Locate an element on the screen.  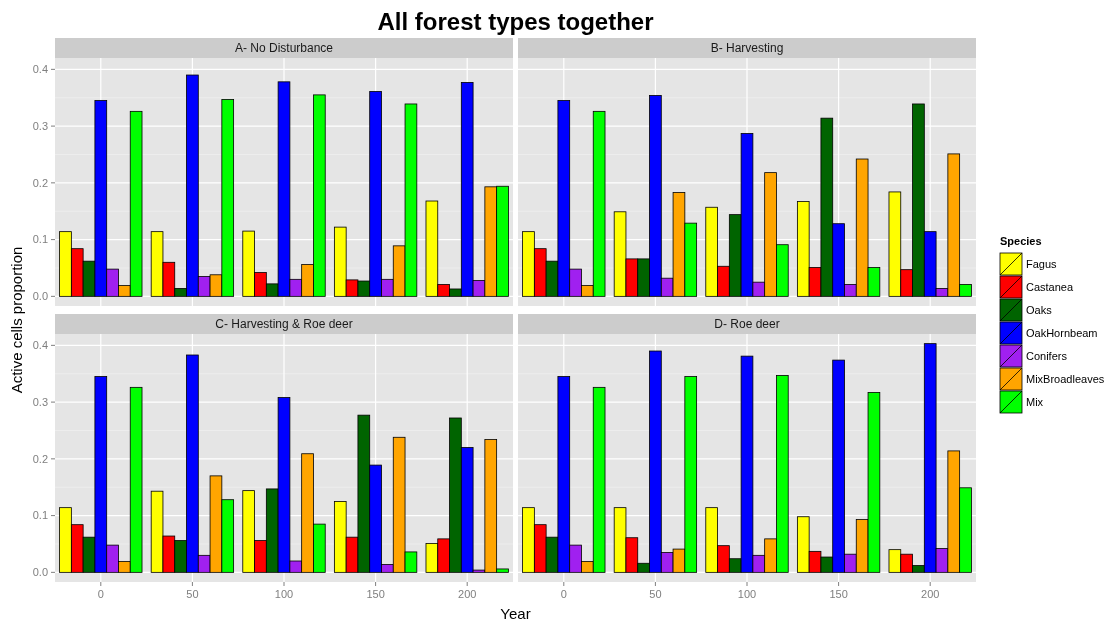
legend-label: OakHornbeam is located at coordinates (1062, 333).